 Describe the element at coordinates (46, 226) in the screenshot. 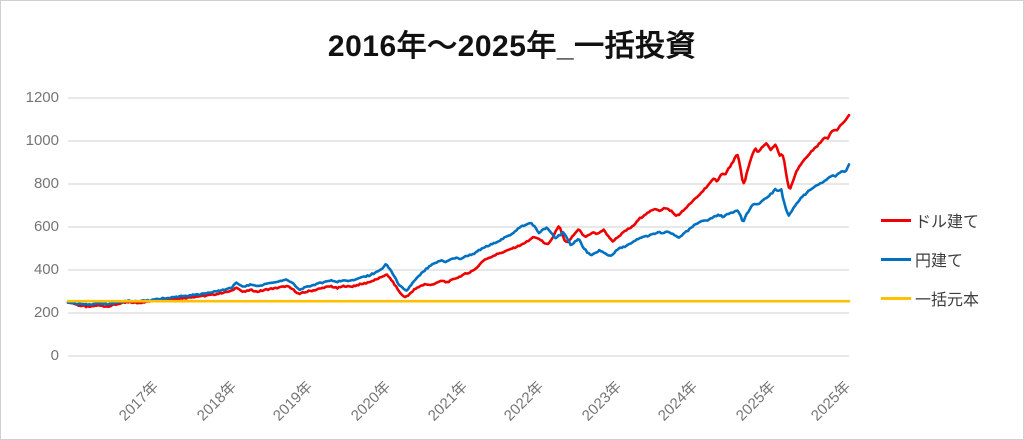

I see `y-tick-label: 600` at that location.